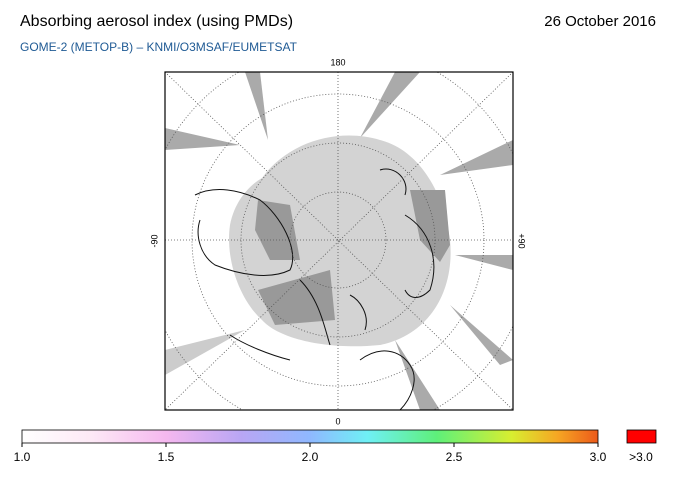  Describe the element at coordinates (641, 457) in the screenshot. I see `colorbar-over-label: >3.0` at that location.